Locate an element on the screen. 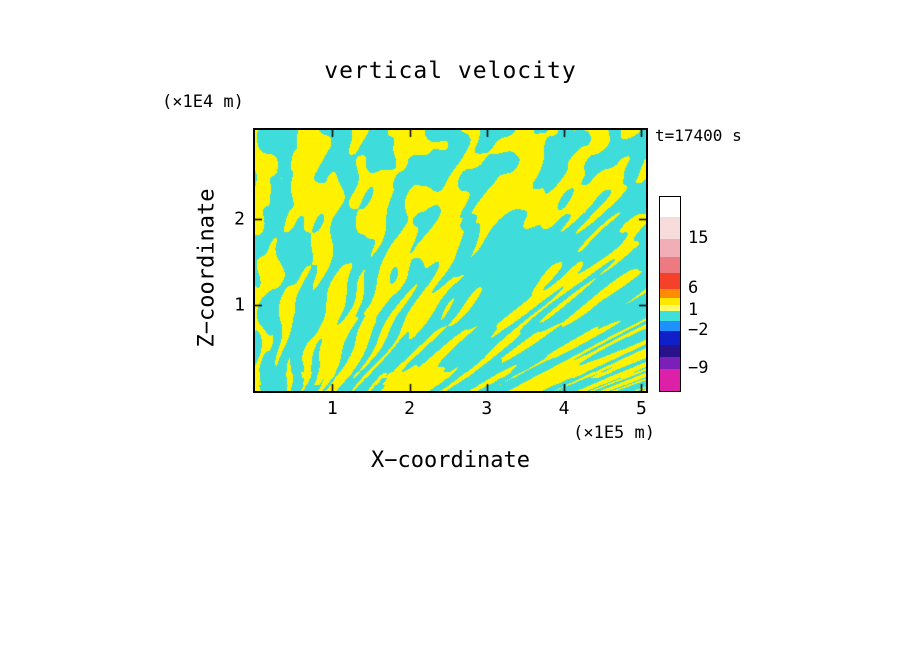 This screenshot has width=904, height=654. y-tick-label: 2 is located at coordinates (239, 219).